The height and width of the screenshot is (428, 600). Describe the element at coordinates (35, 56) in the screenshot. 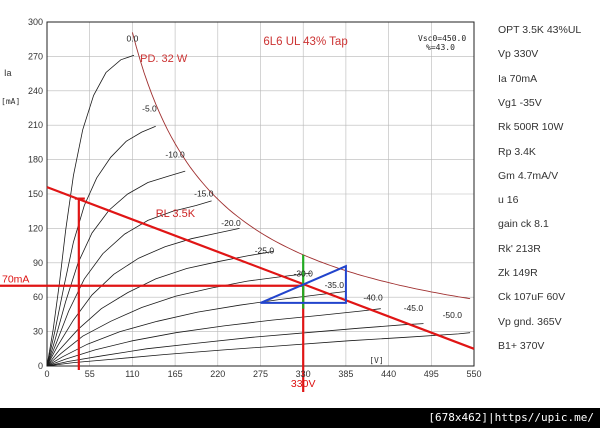

I see `y-tick-label: 270` at that location.